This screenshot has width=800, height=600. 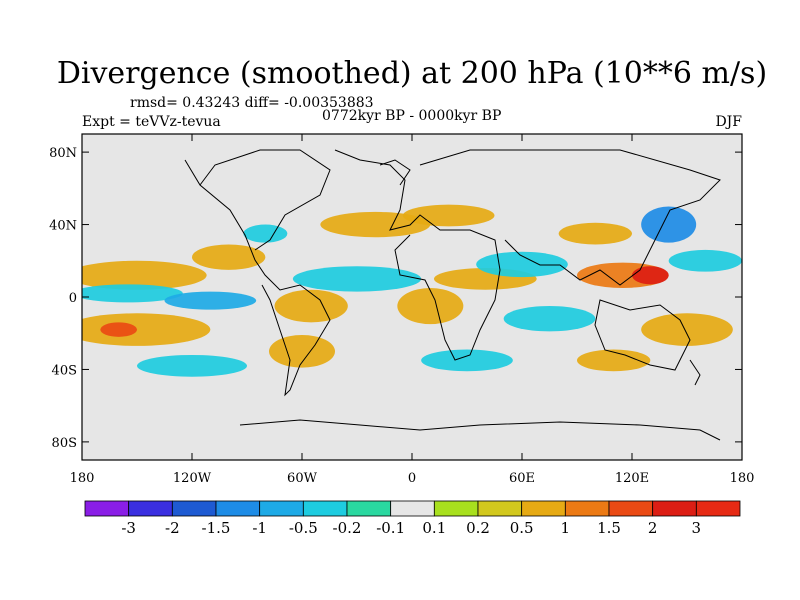 I want to click on colorbar-label-10: 1, so click(x=566, y=528).